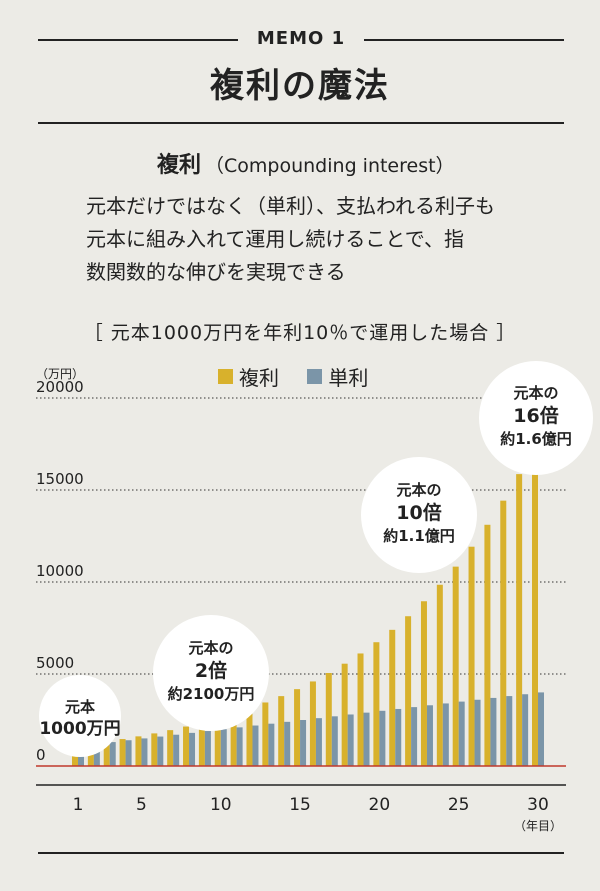 This screenshot has height=891, width=600. What do you see at coordinates (78, 805) in the screenshot?
I see `x-tick-label: 1` at bounding box center [78, 805].